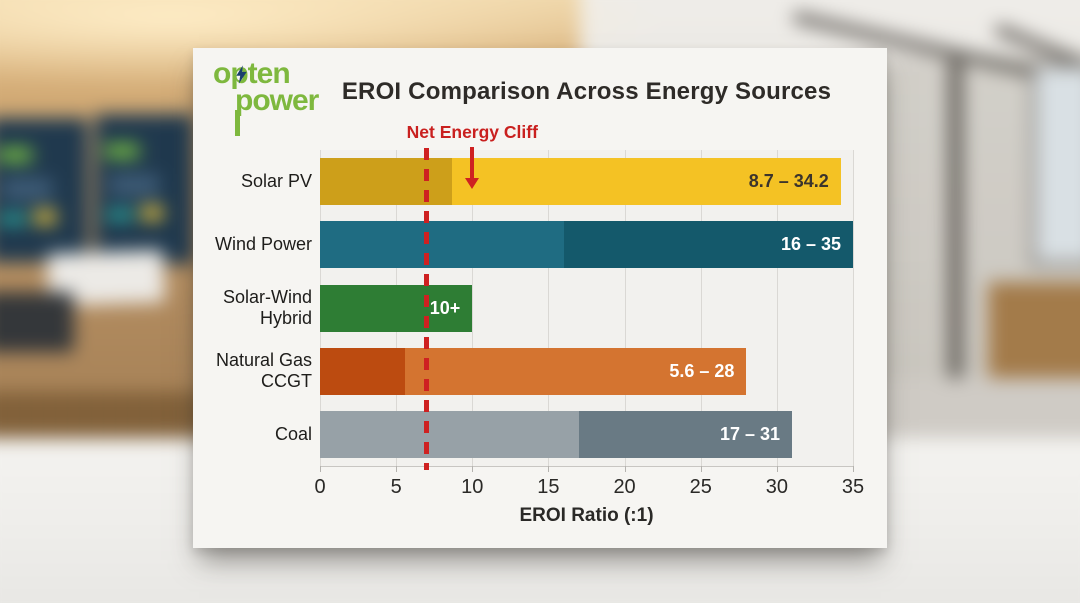 The height and width of the screenshot is (603, 1080). I want to click on bar-row: 5.6 – 28, so click(586, 371).